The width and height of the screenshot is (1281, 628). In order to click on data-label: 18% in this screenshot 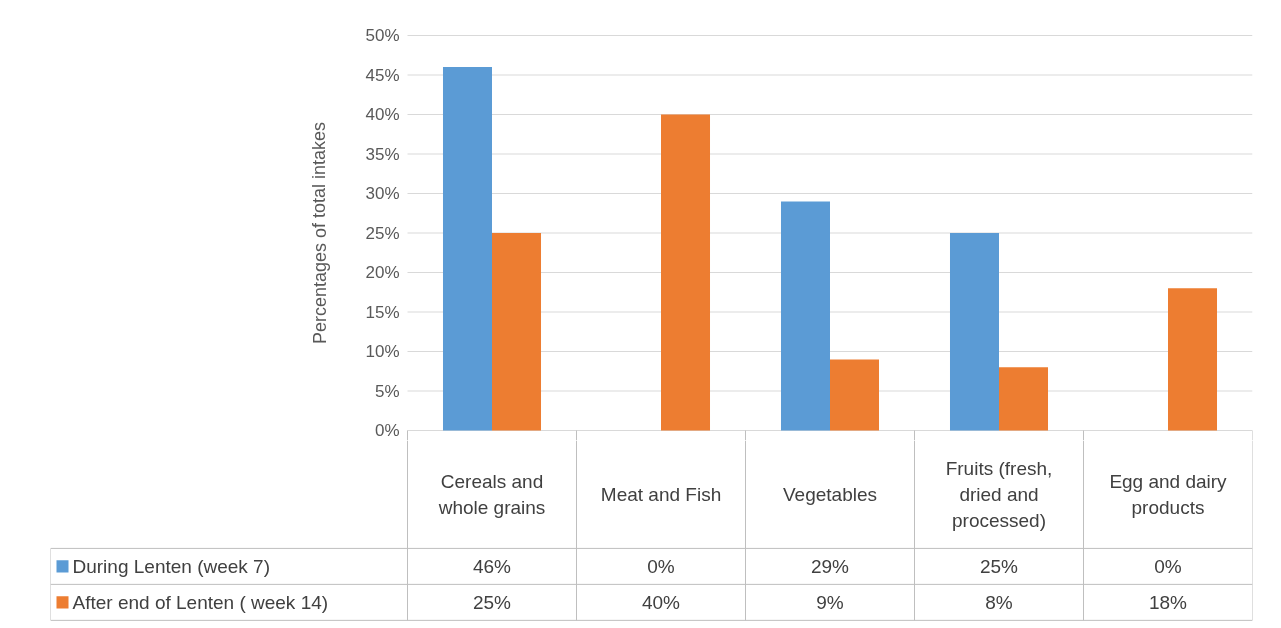, I will do `click(1168, 602)`.